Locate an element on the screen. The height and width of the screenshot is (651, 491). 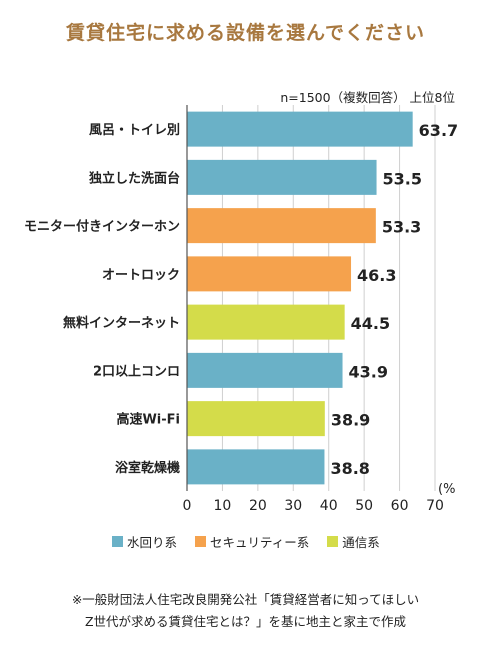
x-tick-label: 70 is located at coordinates (435, 506).